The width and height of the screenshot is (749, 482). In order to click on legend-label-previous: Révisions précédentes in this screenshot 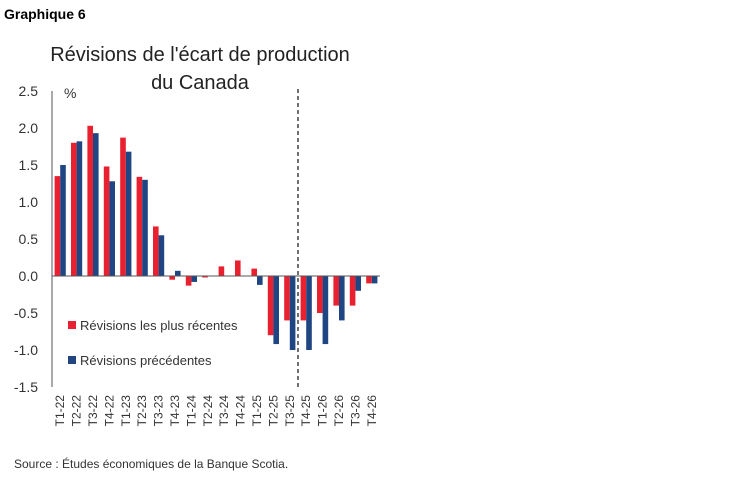, I will do `click(146, 360)`.